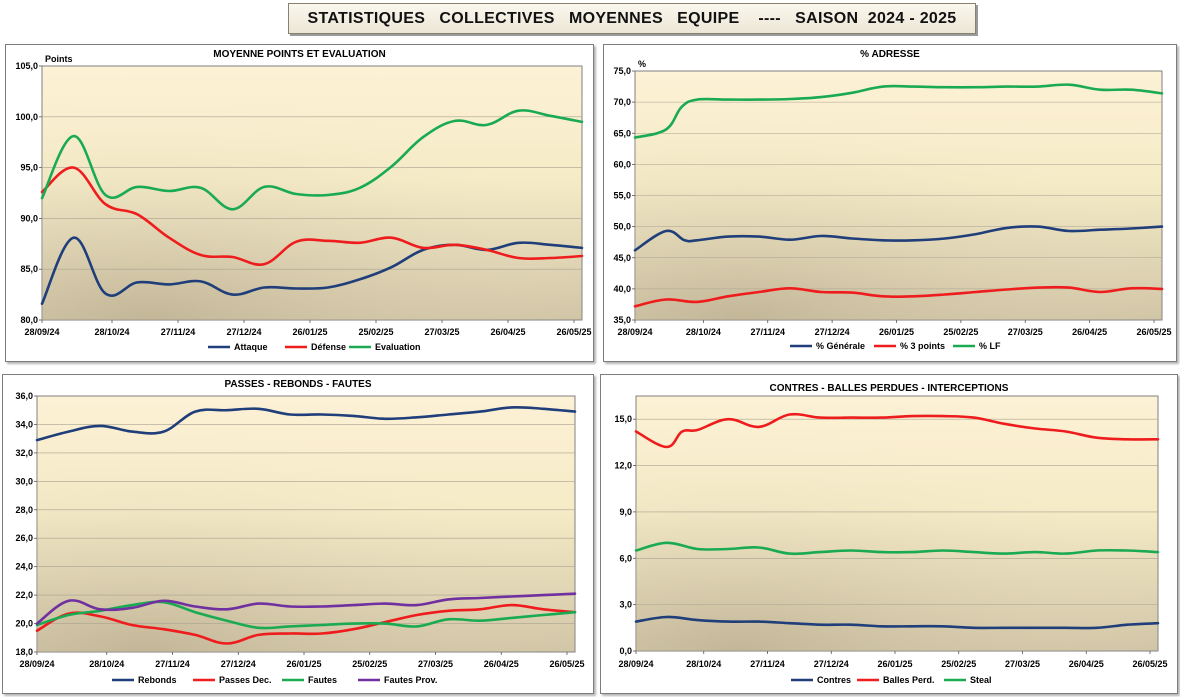 This screenshot has height=697, width=1180. What do you see at coordinates (29, 269) in the screenshot?
I see `y-tick-label: 85,0` at bounding box center [29, 269].